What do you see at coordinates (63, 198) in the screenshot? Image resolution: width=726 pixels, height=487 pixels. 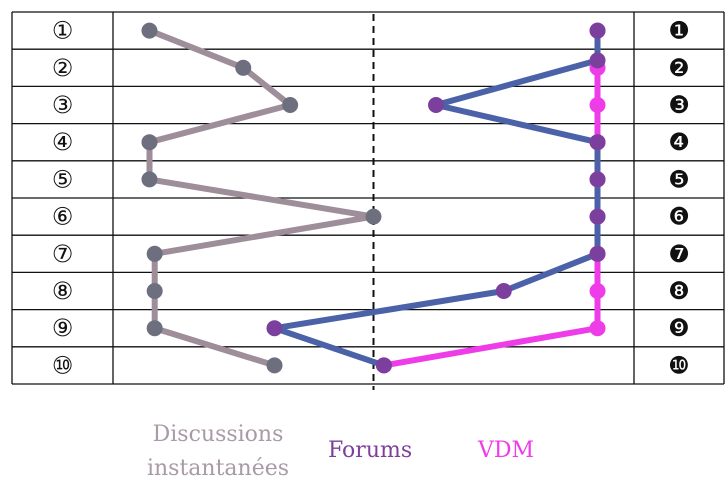 I see `row-labels-left: ① ② ③ ④ ⑤ ⑥ ⑦ ⑧ ⑨ ⑩` at bounding box center [63, 198].